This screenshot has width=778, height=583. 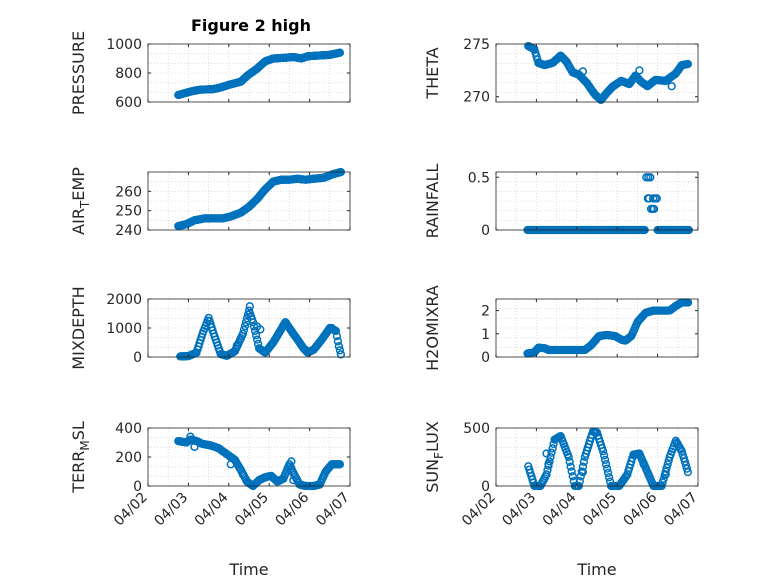 I want to click on y-tick-label: 200, so click(x=128, y=458).